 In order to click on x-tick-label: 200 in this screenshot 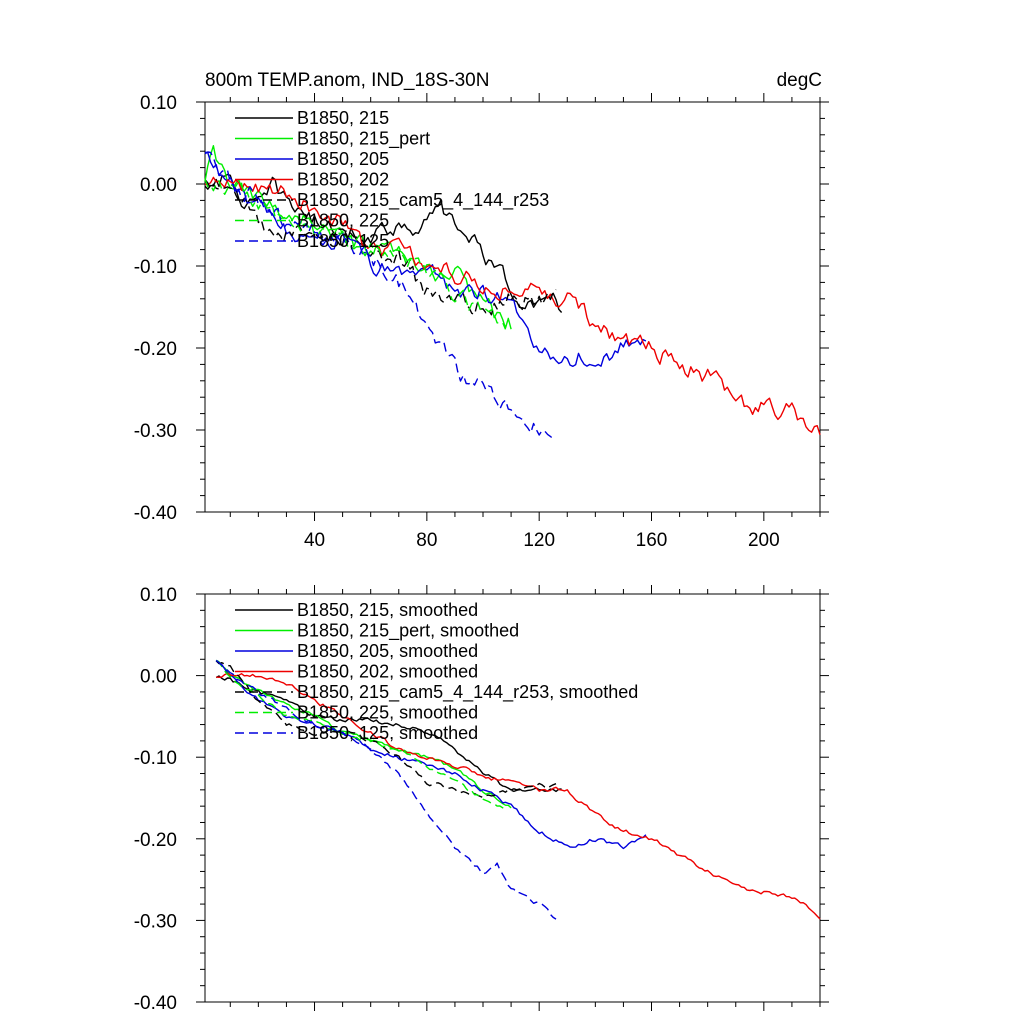, I will do `click(764, 540)`.